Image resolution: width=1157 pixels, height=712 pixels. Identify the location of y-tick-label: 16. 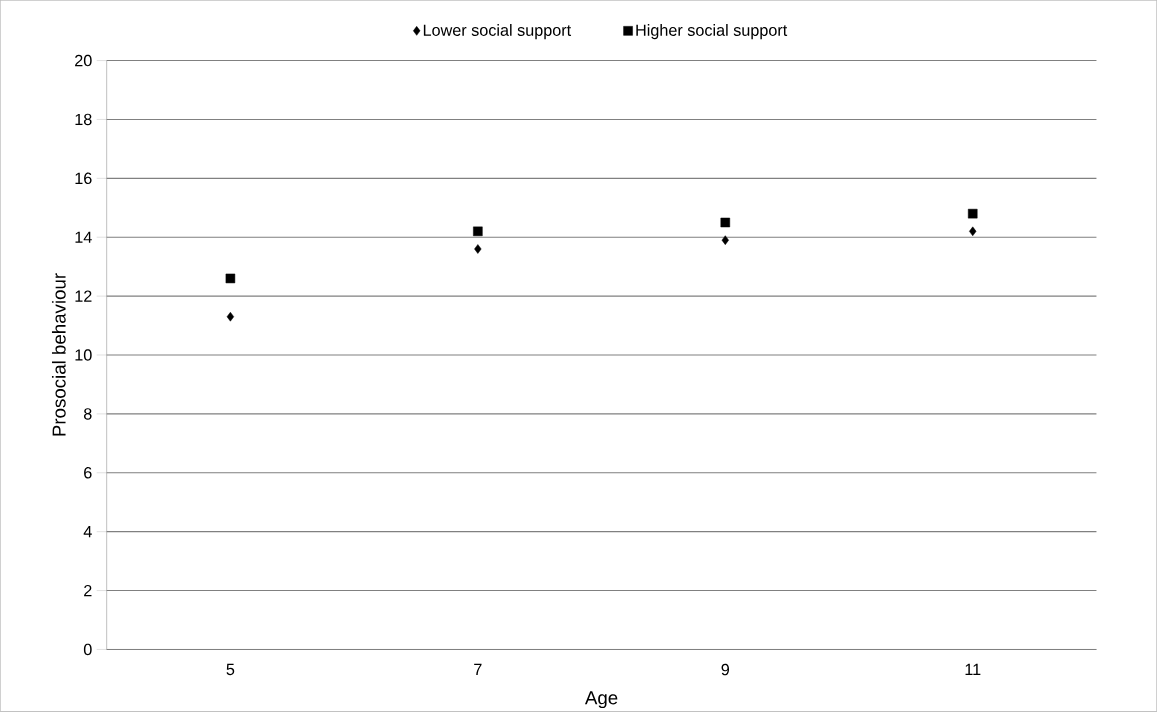
(83, 178).